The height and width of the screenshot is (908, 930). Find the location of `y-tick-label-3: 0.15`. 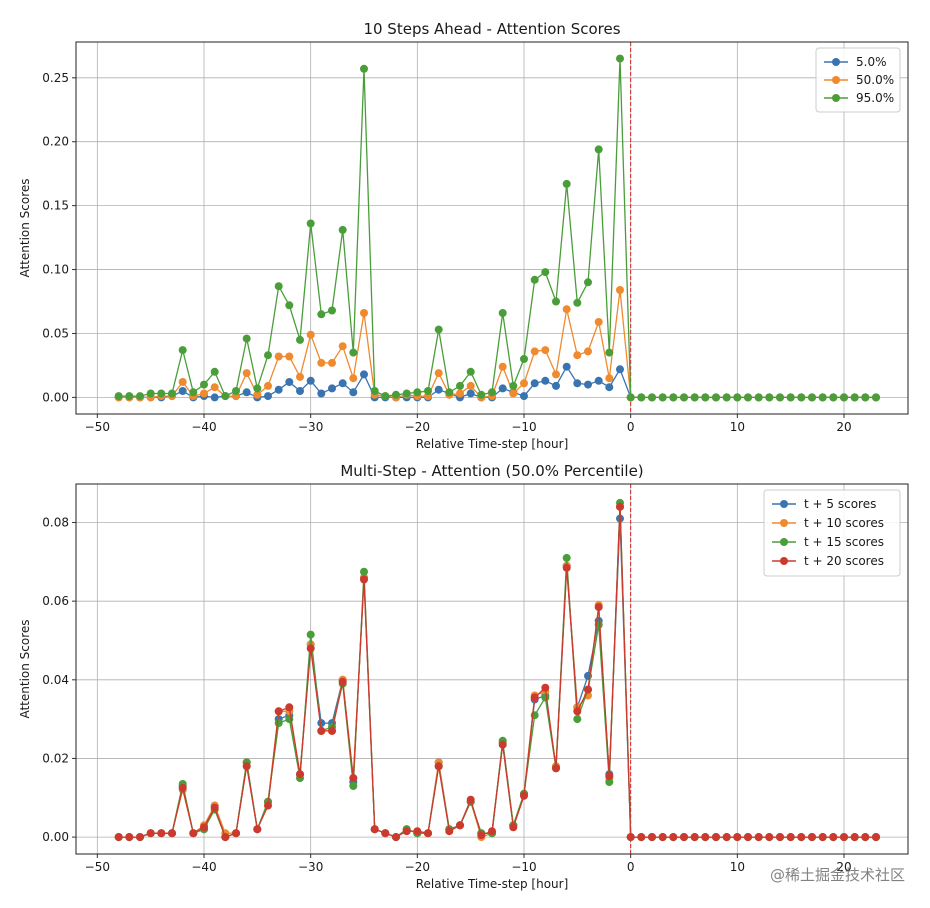

y-tick-label-3: 0.15 is located at coordinates (55, 206).